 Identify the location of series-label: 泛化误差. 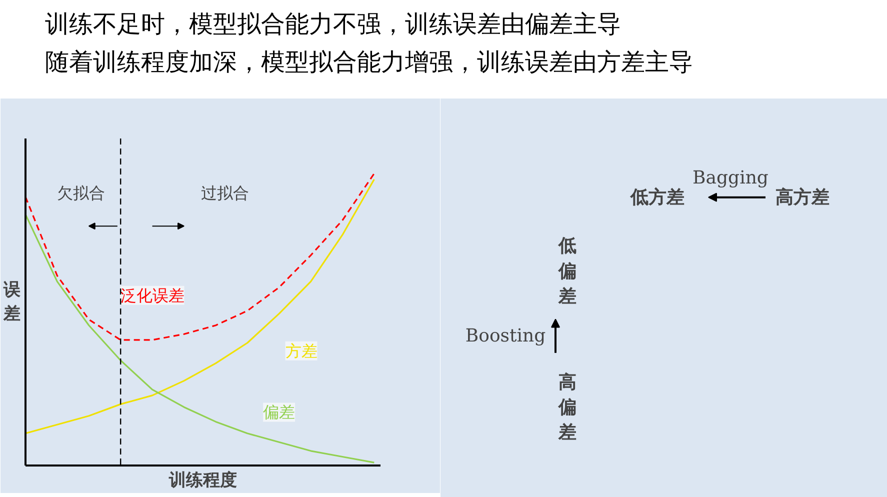
(152, 295).